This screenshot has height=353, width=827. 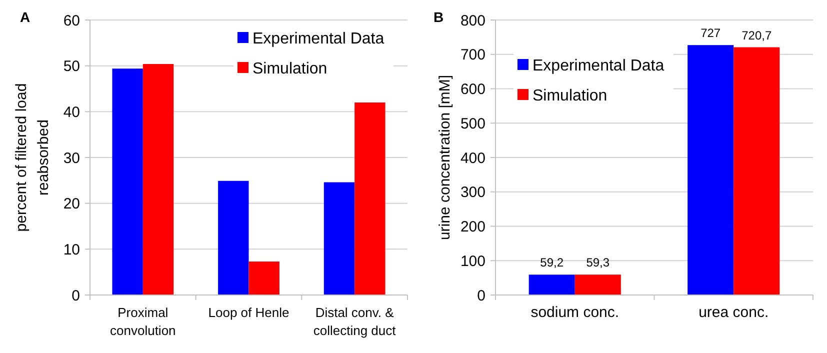 What do you see at coordinates (71, 249) in the screenshot?
I see `y-tick-label: 10` at bounding box center [71, 249].